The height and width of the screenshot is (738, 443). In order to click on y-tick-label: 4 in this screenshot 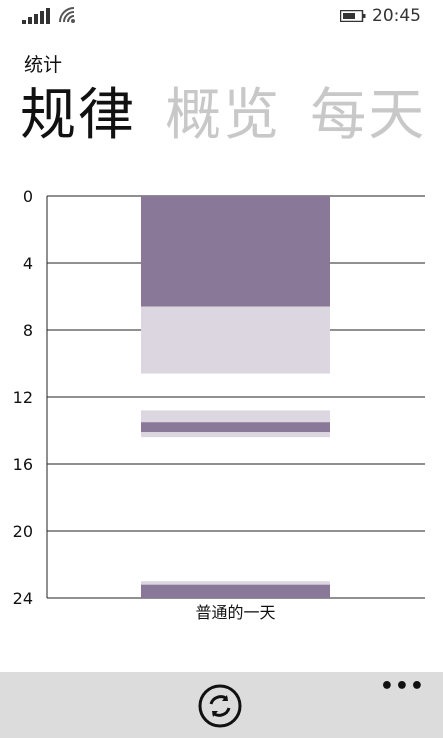, I will do `click(28, 263)`.